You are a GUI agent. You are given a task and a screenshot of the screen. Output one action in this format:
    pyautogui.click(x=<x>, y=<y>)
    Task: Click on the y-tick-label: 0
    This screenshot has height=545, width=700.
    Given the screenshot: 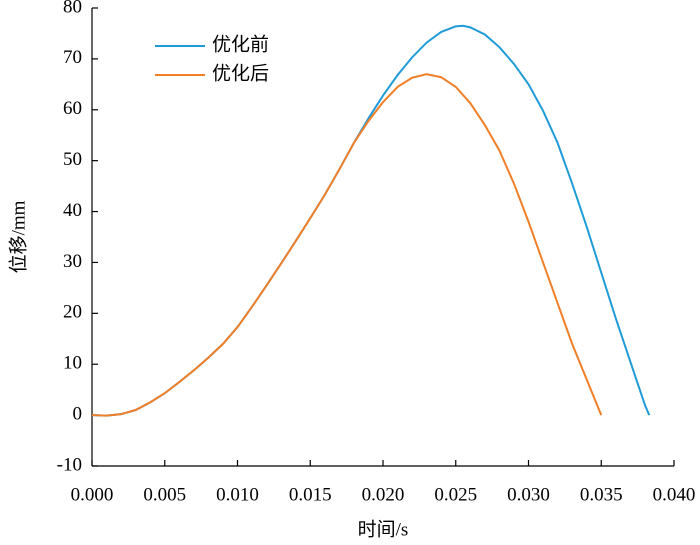 What is the action you would take?
    pyautogui.click(x=78, y=413)
    